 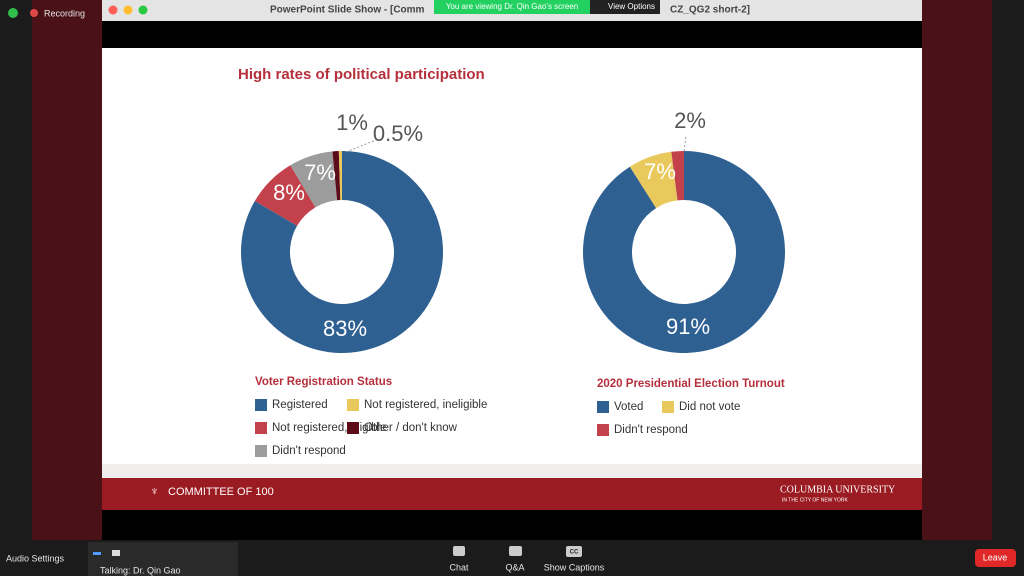 I want to click on slide-band, so click(x=512, y=471).